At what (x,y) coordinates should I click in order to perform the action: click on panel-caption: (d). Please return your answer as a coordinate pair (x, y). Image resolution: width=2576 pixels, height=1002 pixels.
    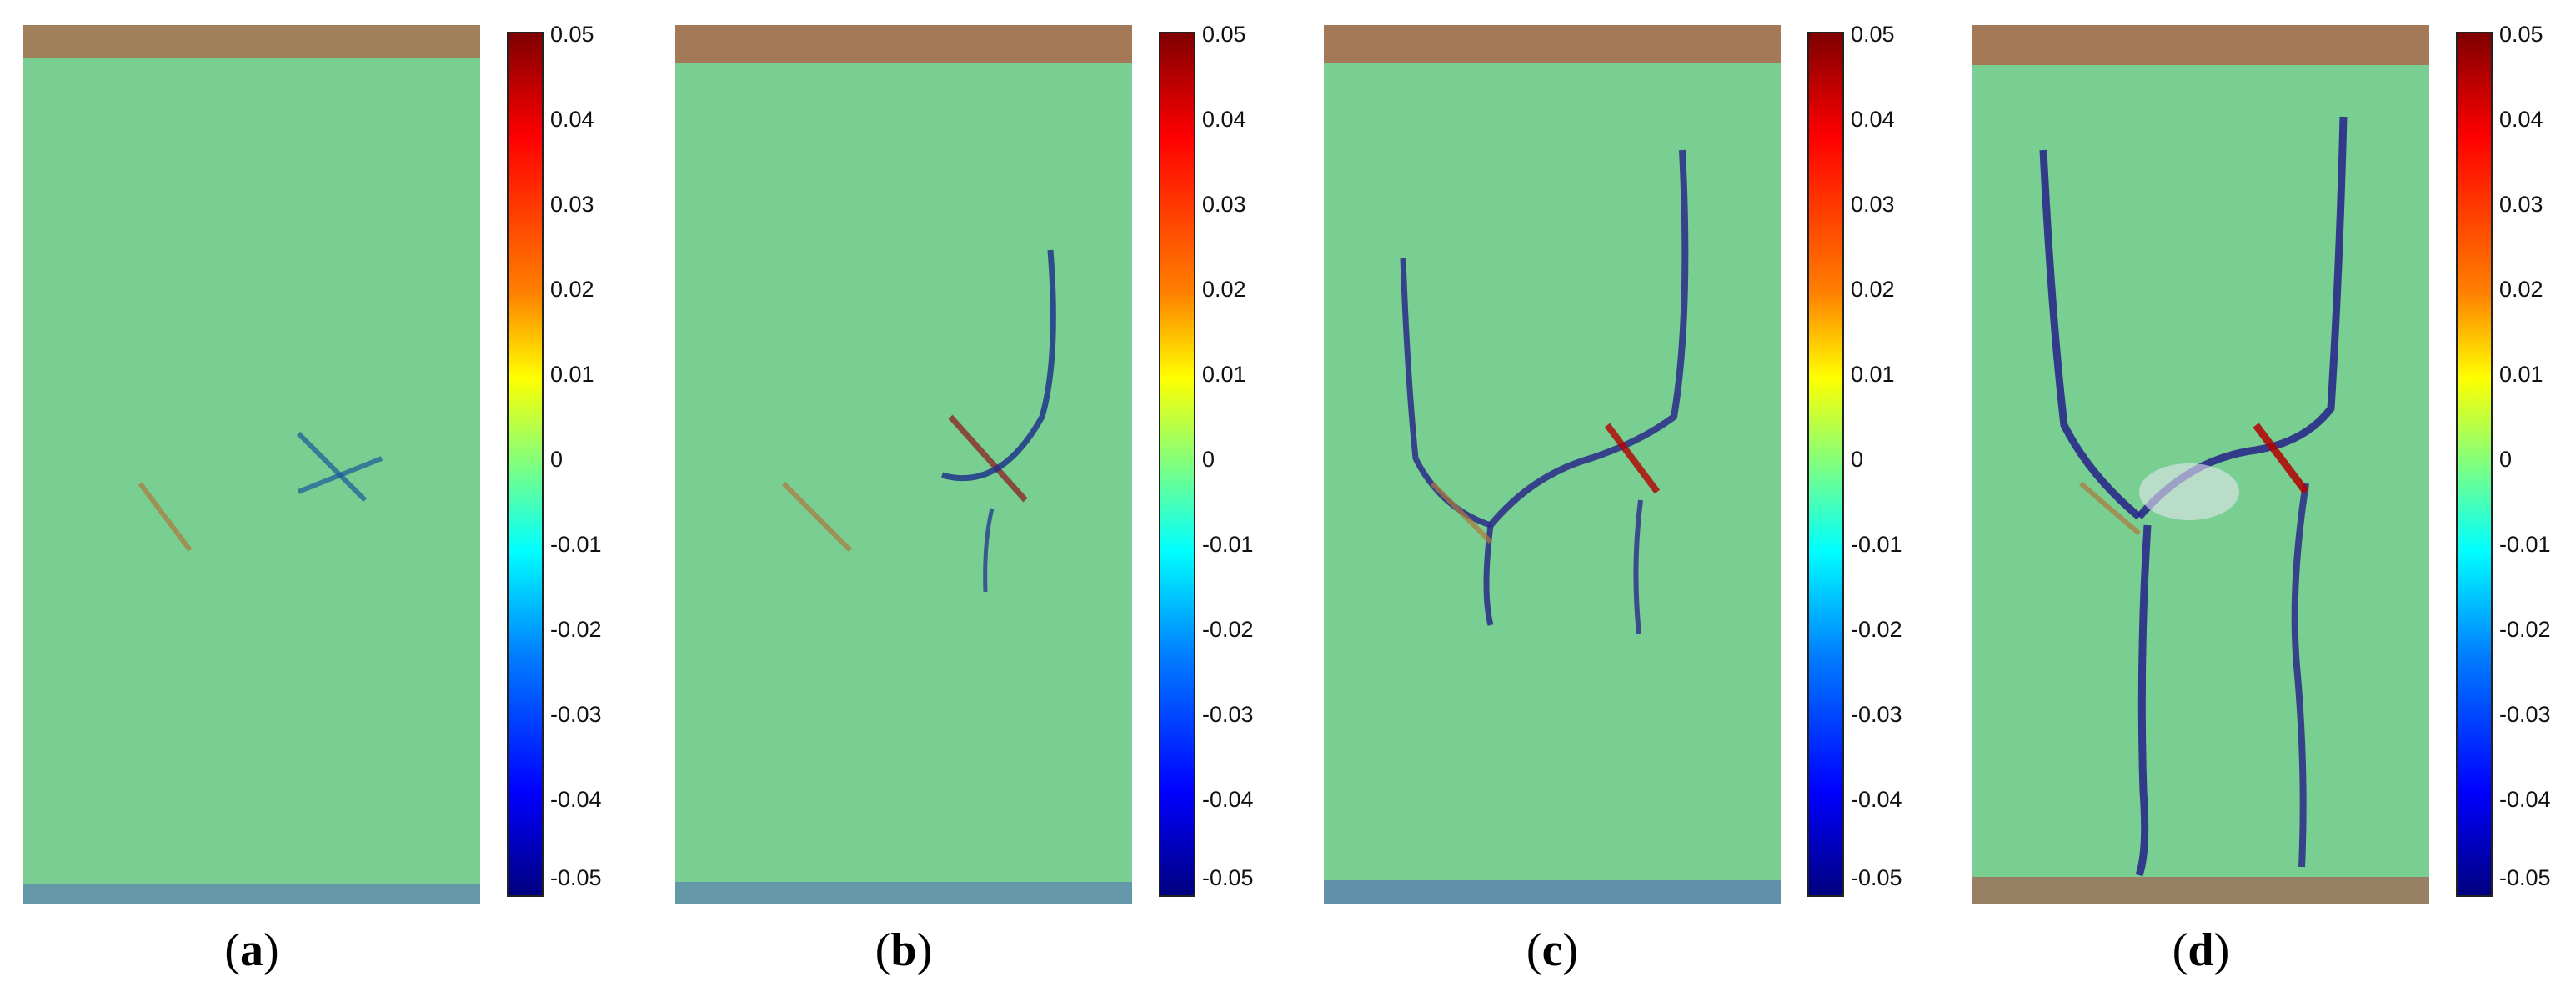
    Looking at the image, I should click on (2201, 950).